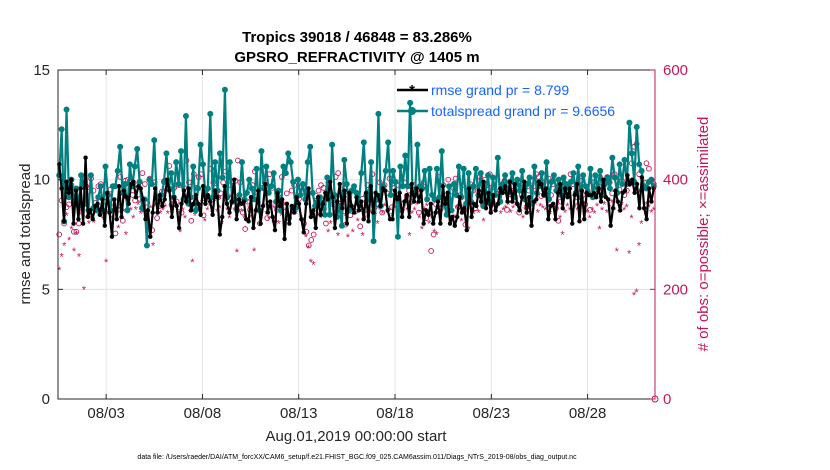 The height and width of the screenshot is (470, 830). Describe the element at coordinates (675, 70) in the screenshot. I see `y-tick-label-right: 600` at that location.